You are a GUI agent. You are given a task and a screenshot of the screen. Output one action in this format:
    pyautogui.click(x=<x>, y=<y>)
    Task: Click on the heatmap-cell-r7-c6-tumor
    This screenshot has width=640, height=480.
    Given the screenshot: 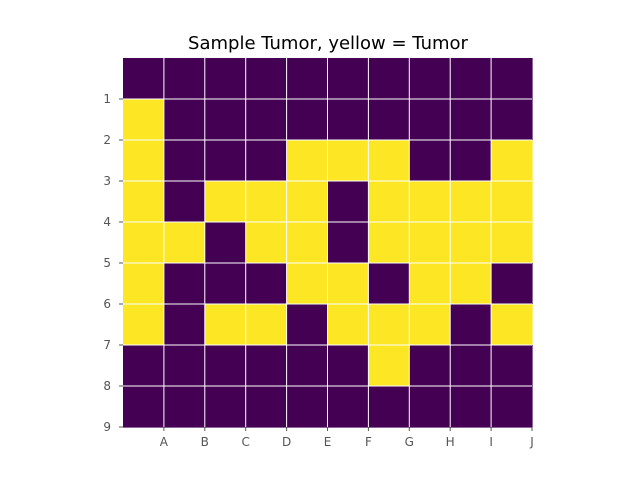 What is the action you would take?
    pyautogui.click(x=348, y=325)
    